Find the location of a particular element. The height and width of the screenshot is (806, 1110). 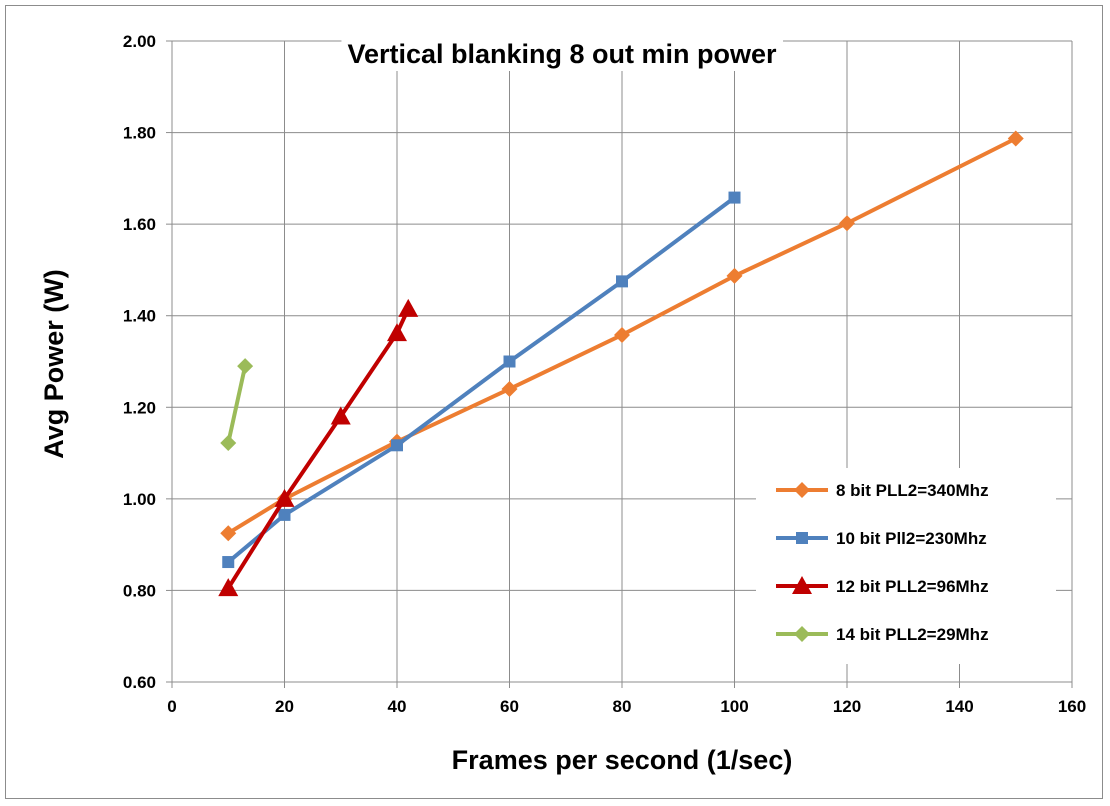

series-line is located at coordinates (237, 404).